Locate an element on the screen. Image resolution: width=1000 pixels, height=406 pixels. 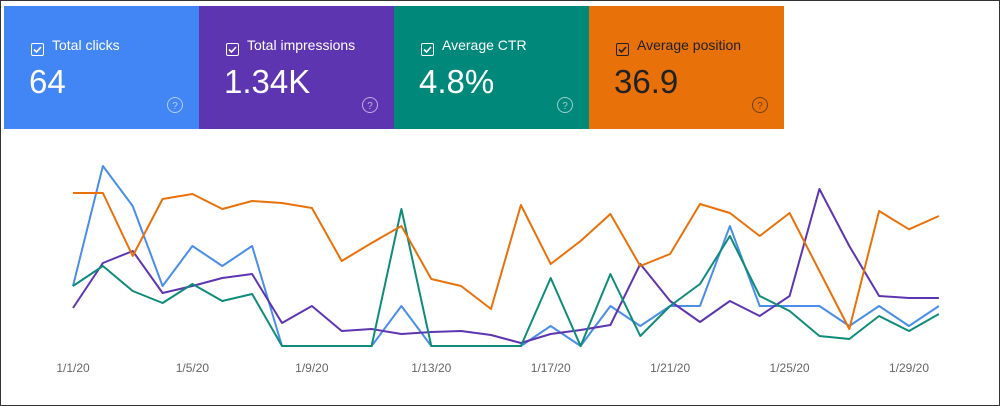
metric-value: 1.34K is located at coordinates (267, 81).